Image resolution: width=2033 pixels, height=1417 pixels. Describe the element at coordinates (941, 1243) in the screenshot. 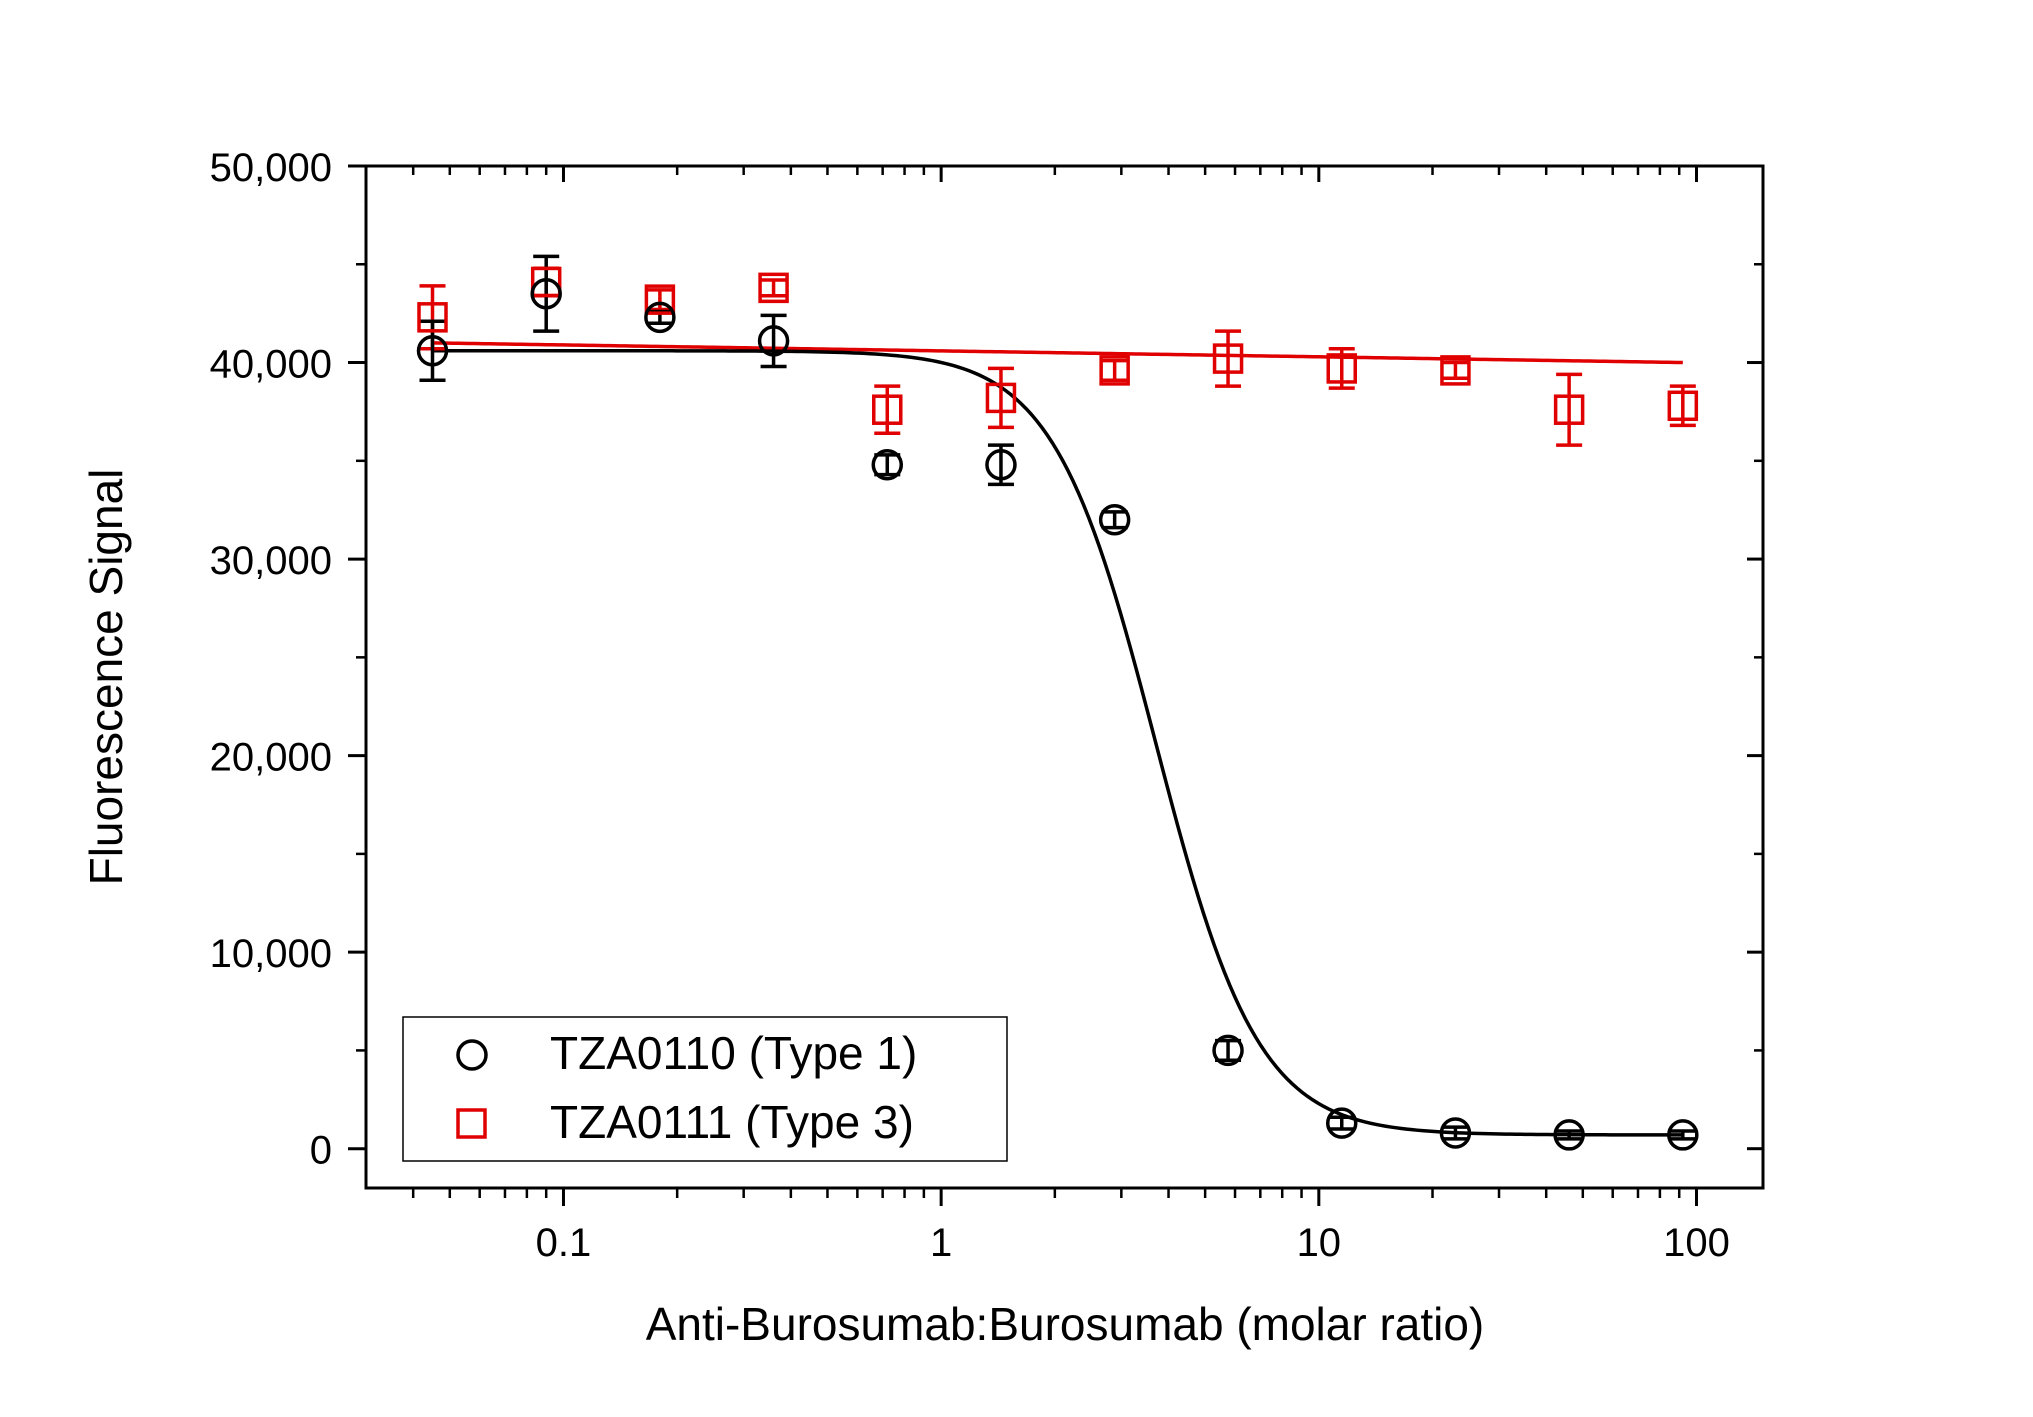

I see `x-tick-label: 1` at that location.